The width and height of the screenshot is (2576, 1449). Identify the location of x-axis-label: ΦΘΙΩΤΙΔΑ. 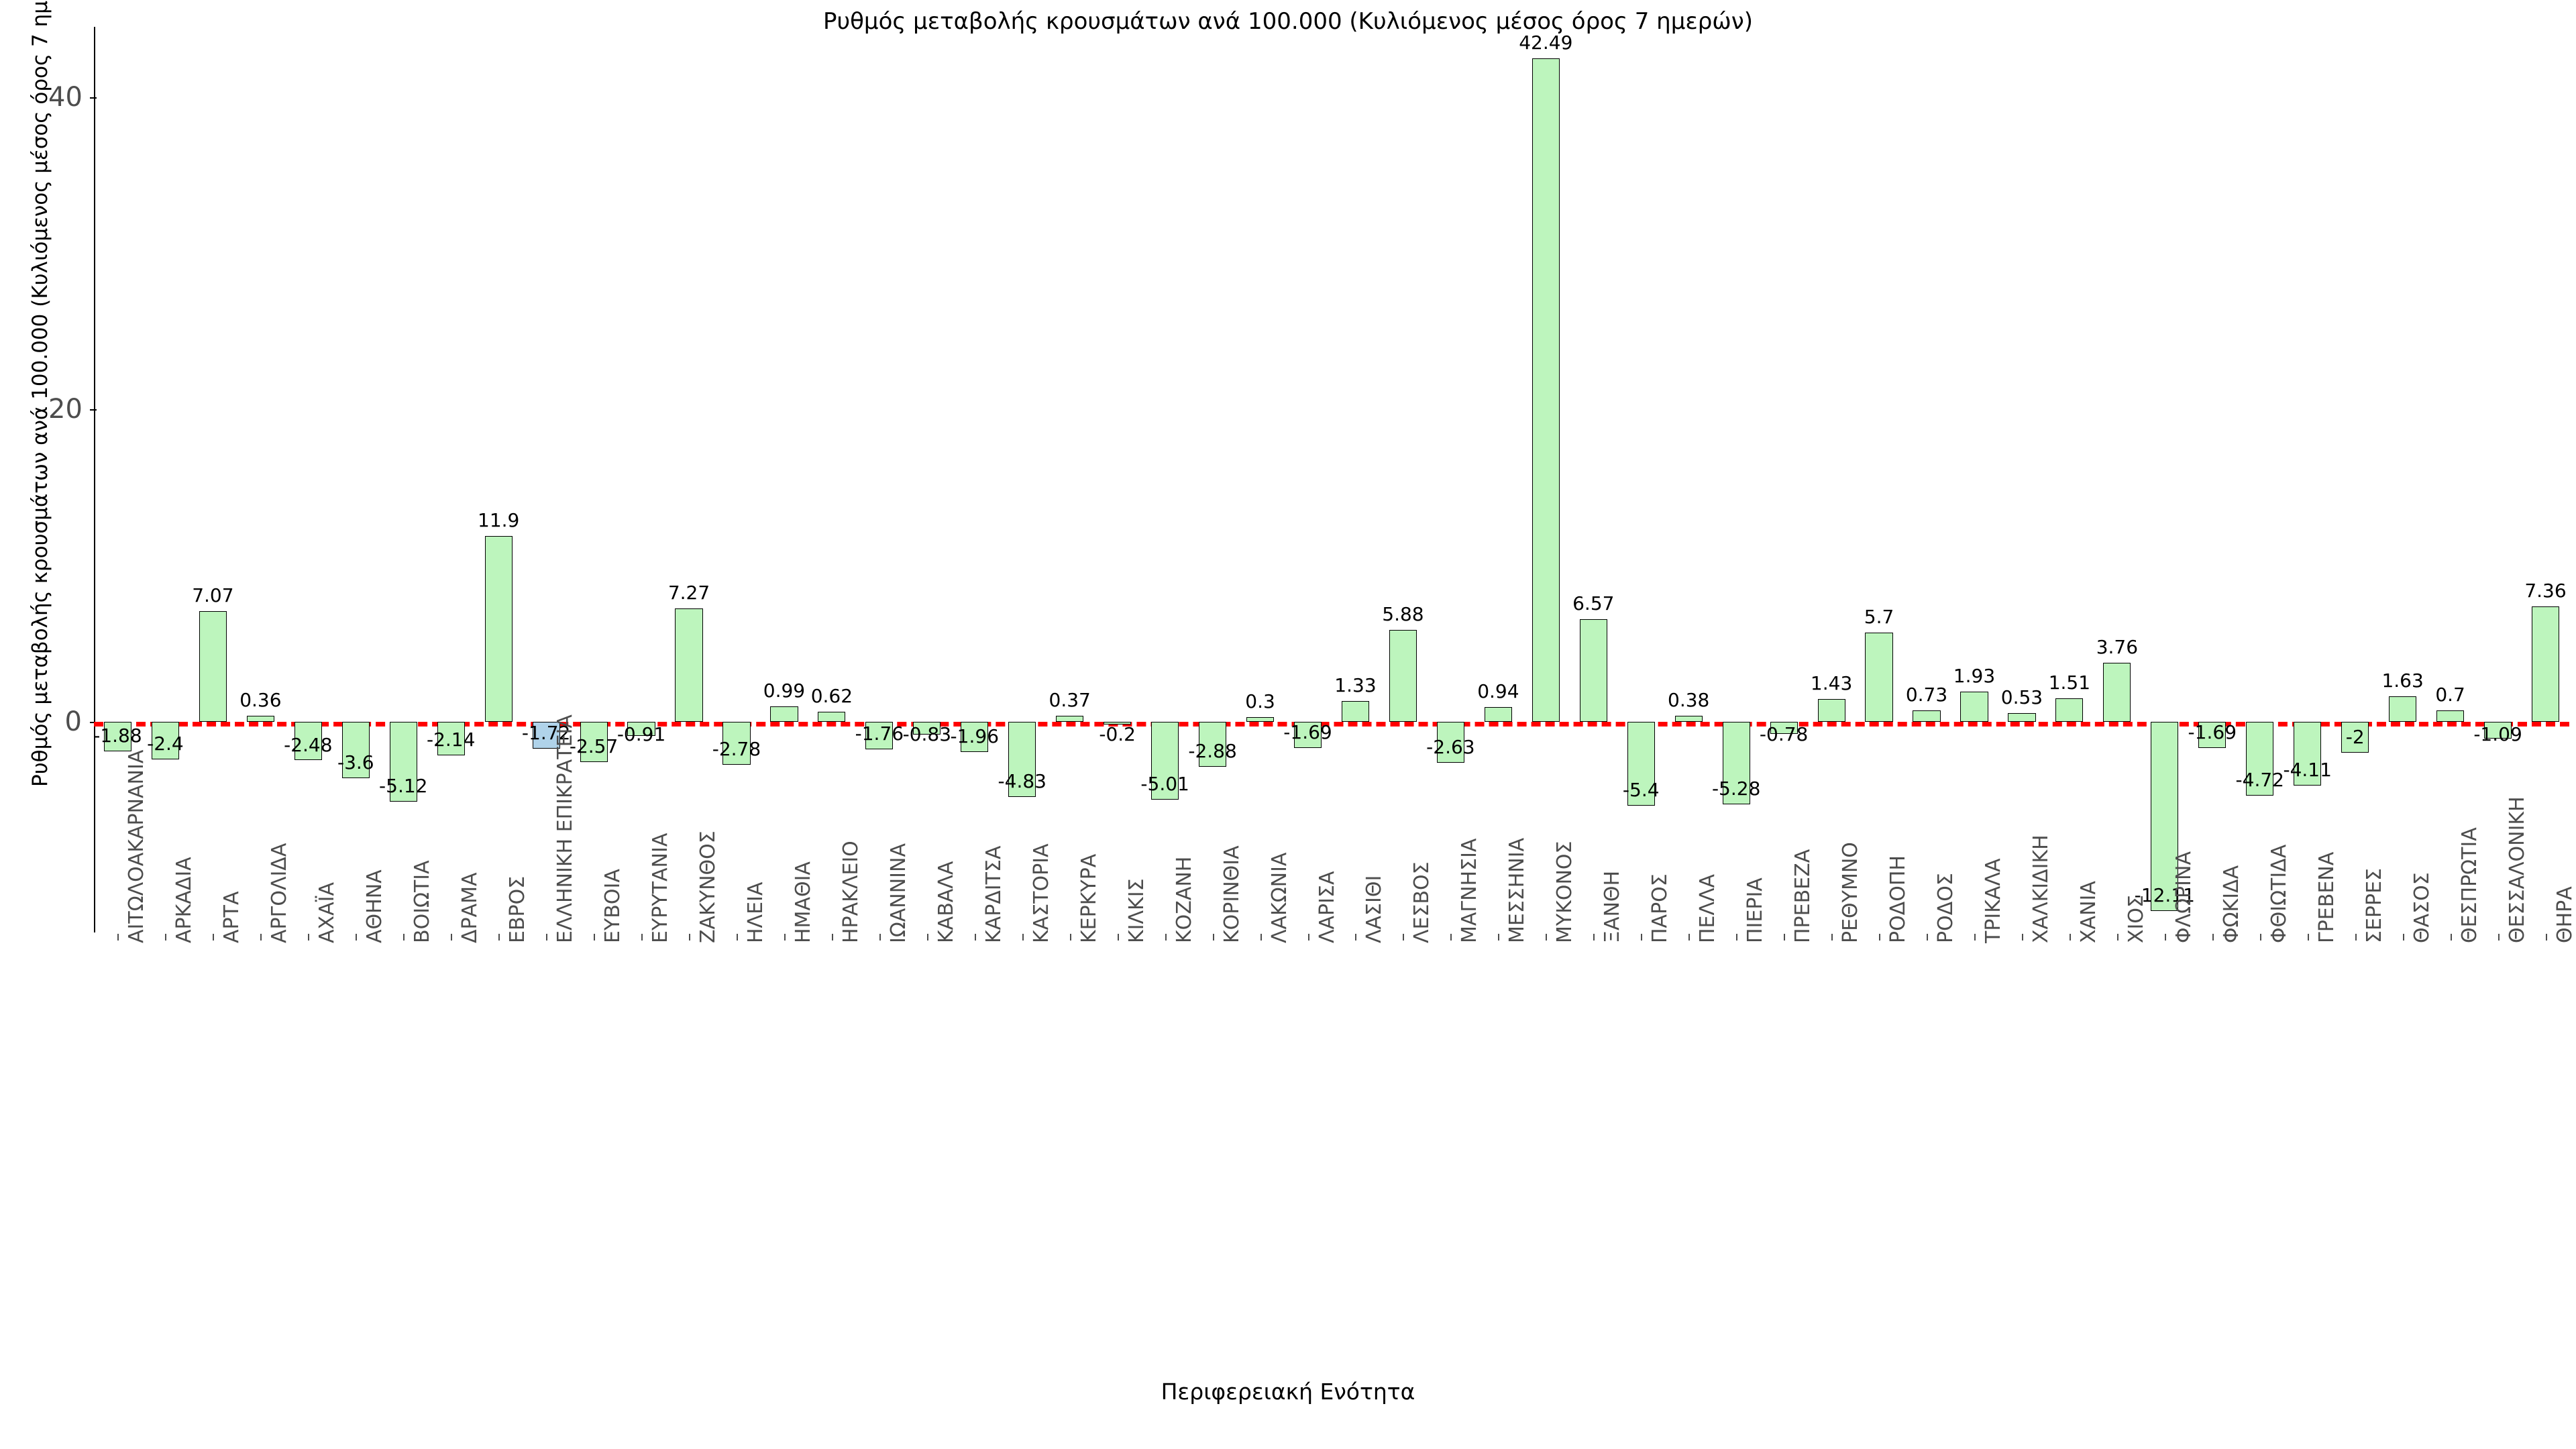
(2279, 893).